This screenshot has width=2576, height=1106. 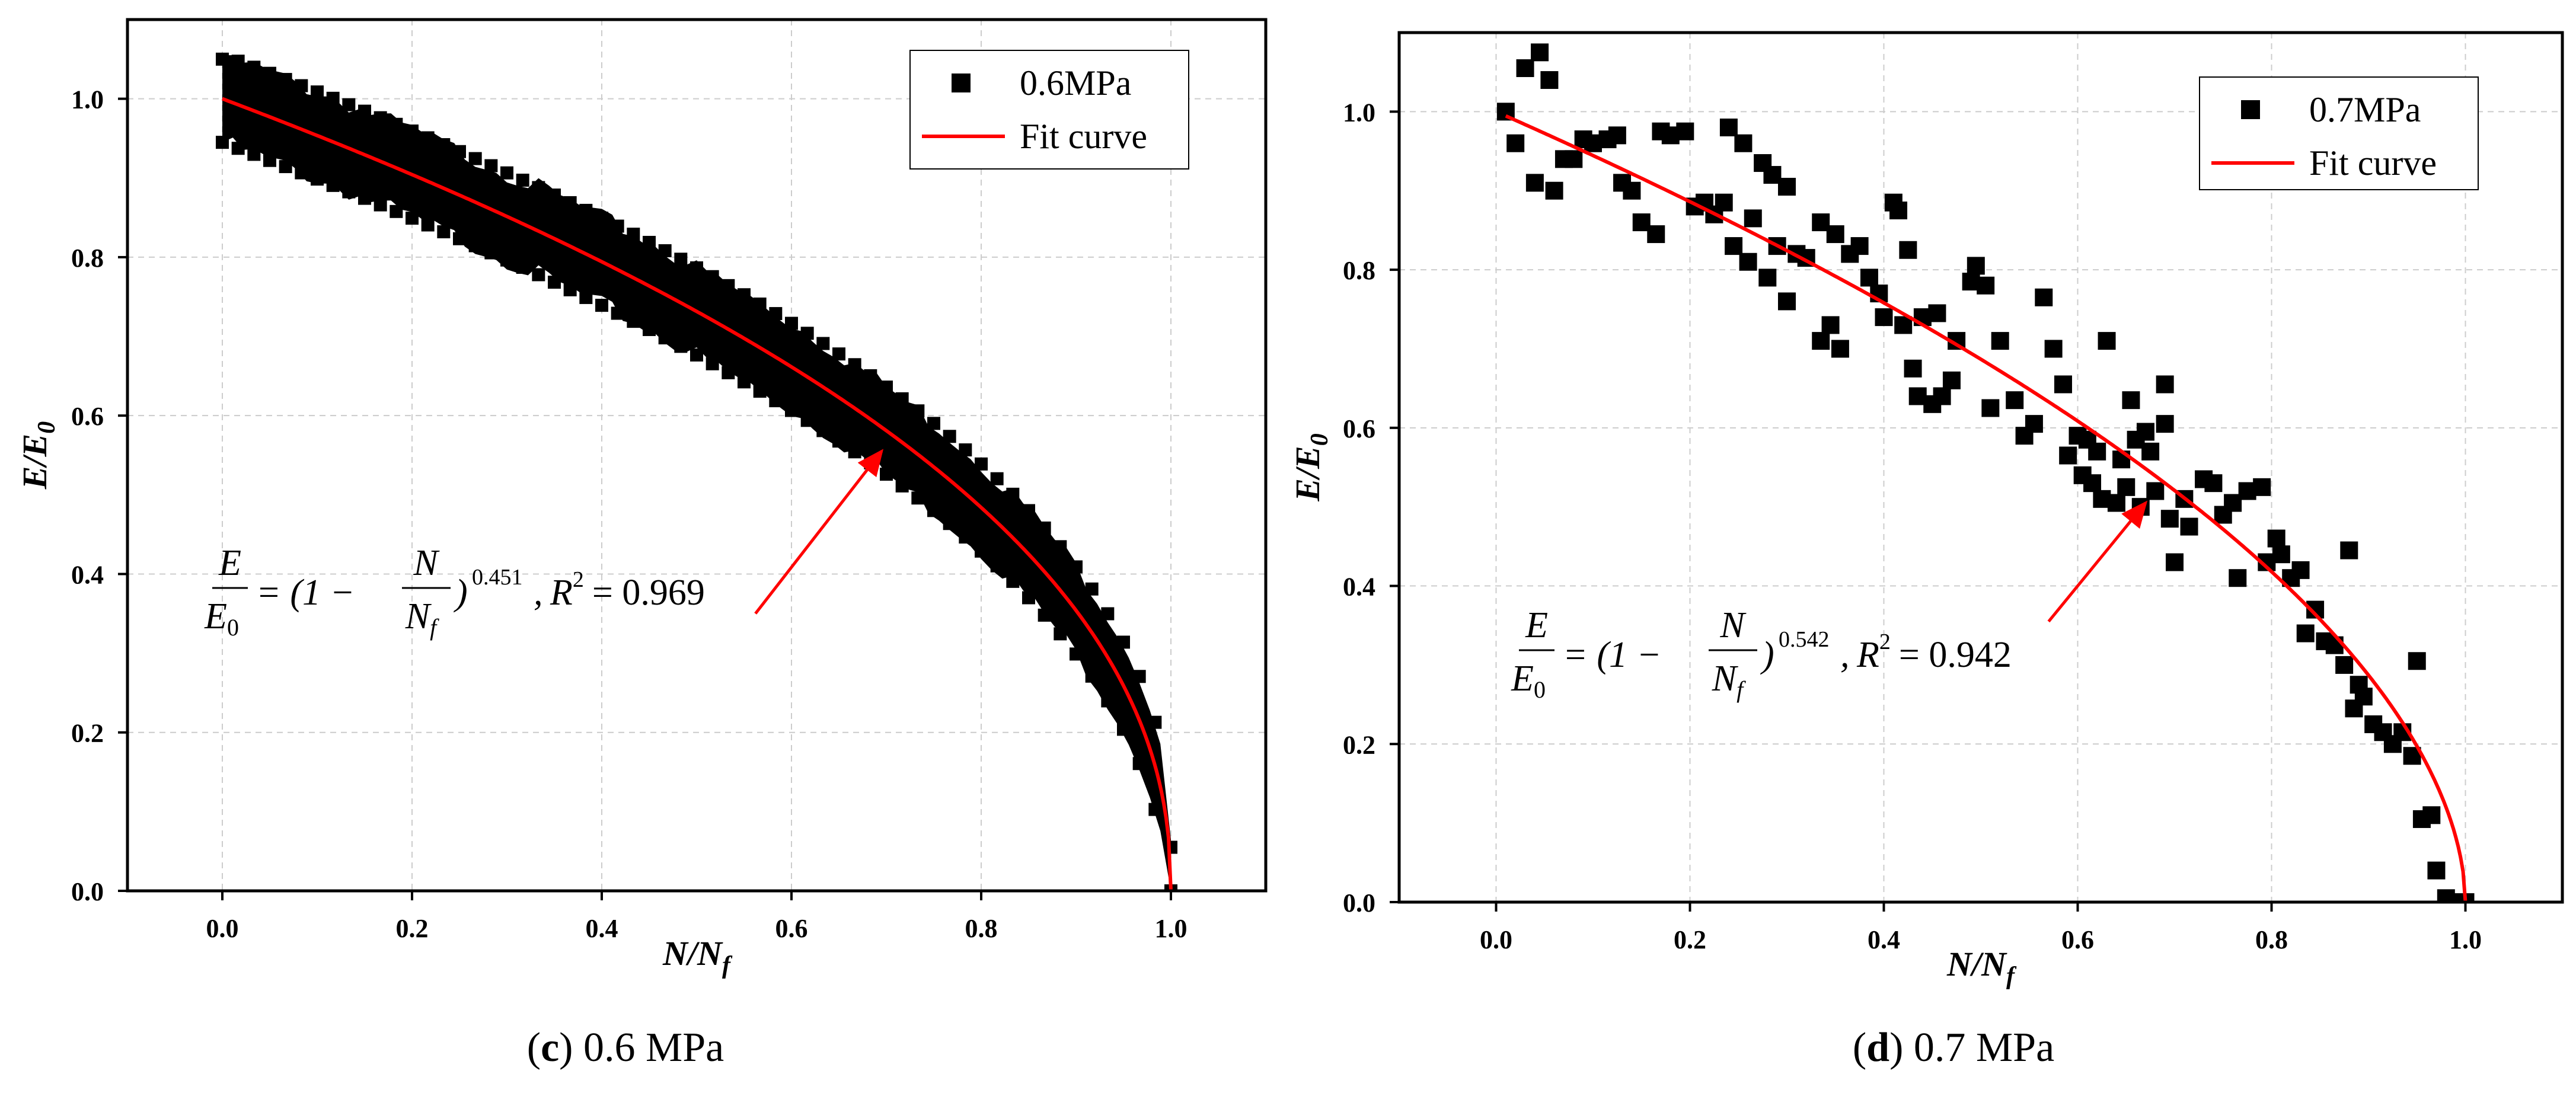 I want to click on x-axis-label-sub: f, so click(x=727, y=965).